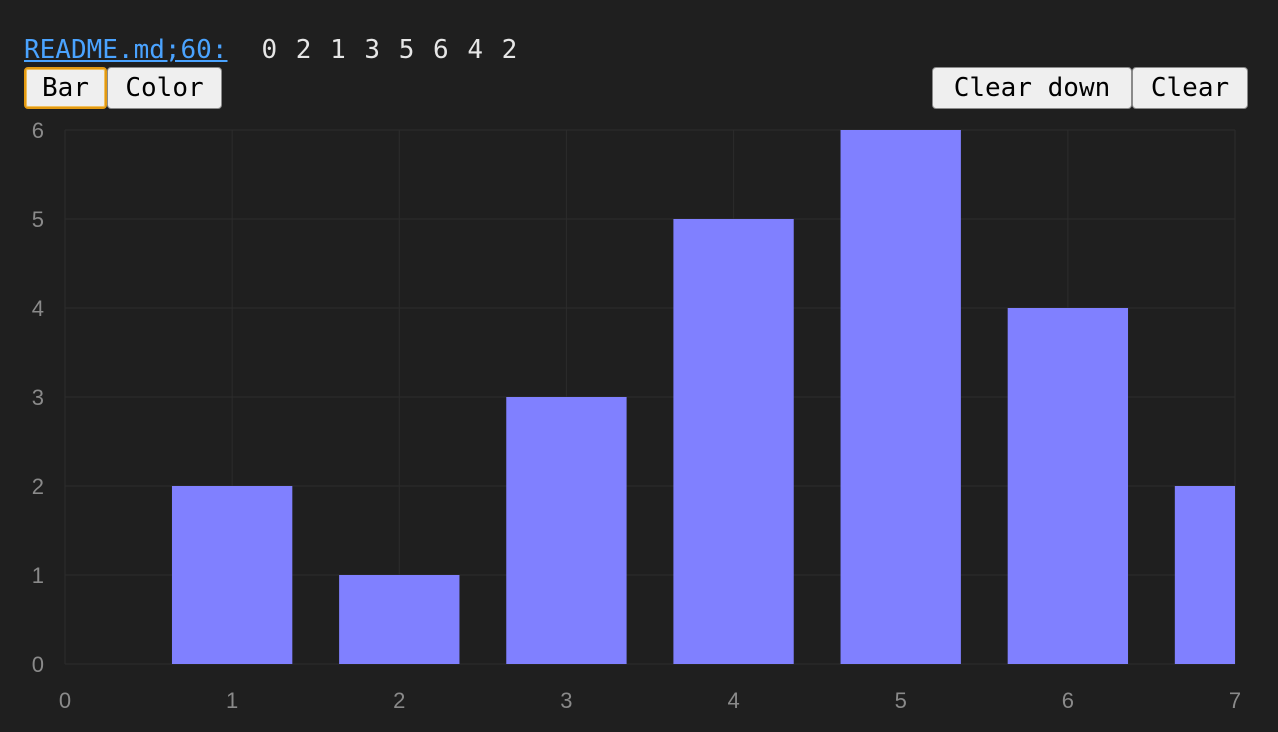  What do you see at coordinates (164, 88) in the screenshot?
I see `color-button: Color` at bounding box center [164, 88].